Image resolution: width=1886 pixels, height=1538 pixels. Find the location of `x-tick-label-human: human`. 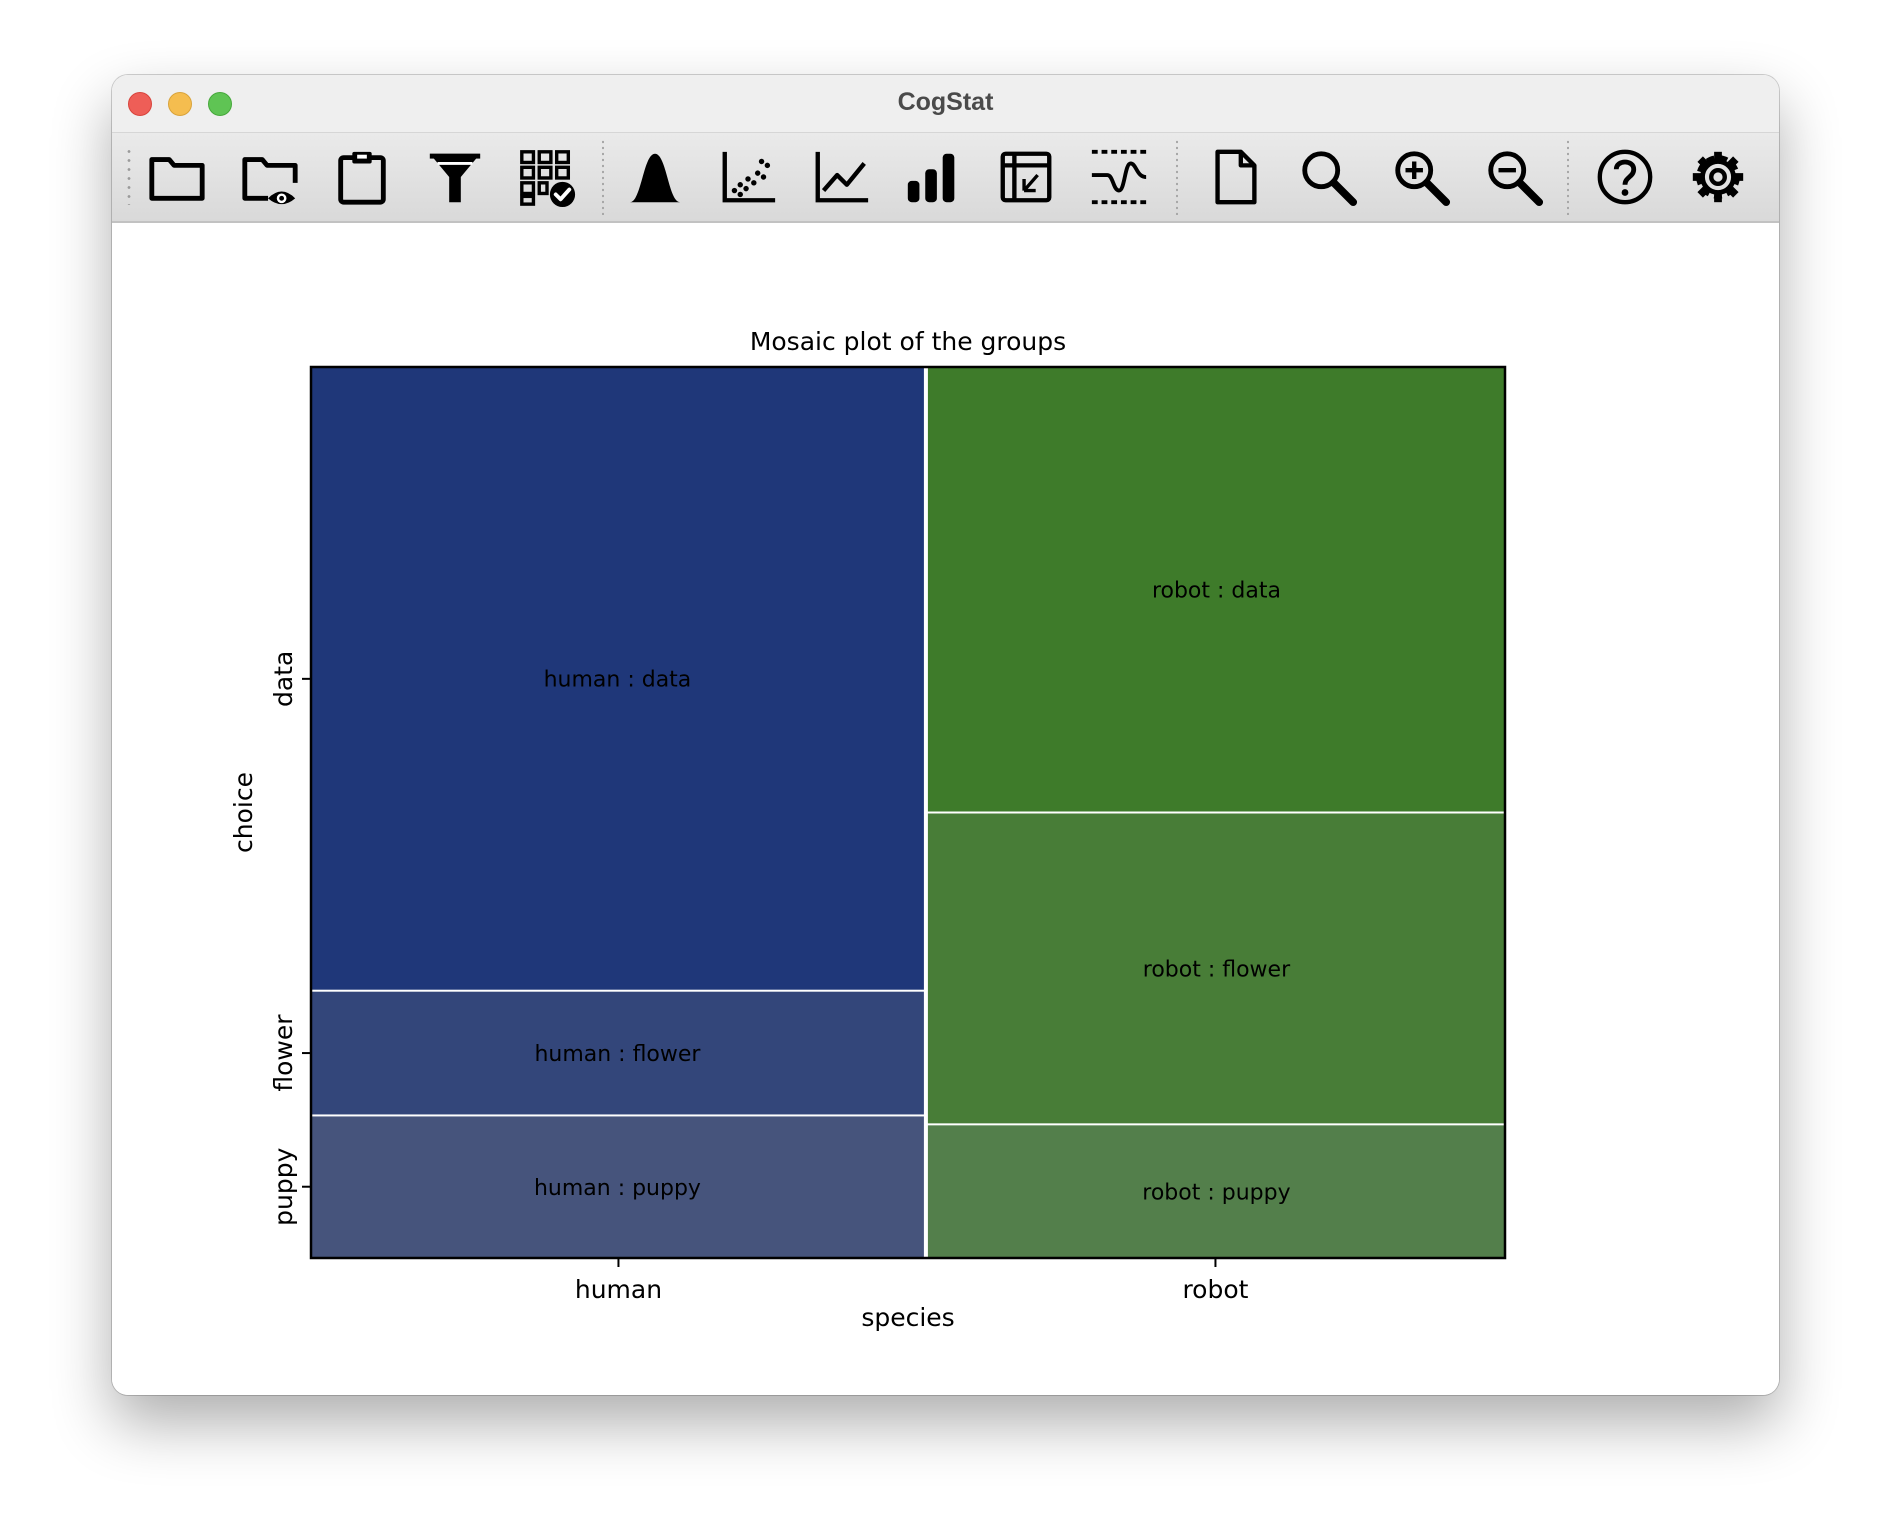

x-tick-label-human: human is located at coordinates (618, 1289).